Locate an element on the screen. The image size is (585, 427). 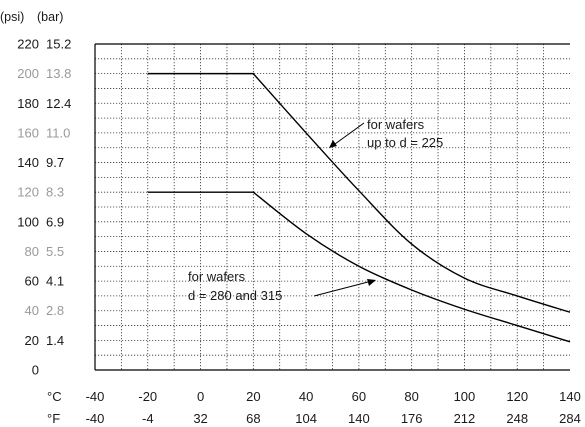
y-tick-label-psi: 100 is located at coordinates (28, 221).